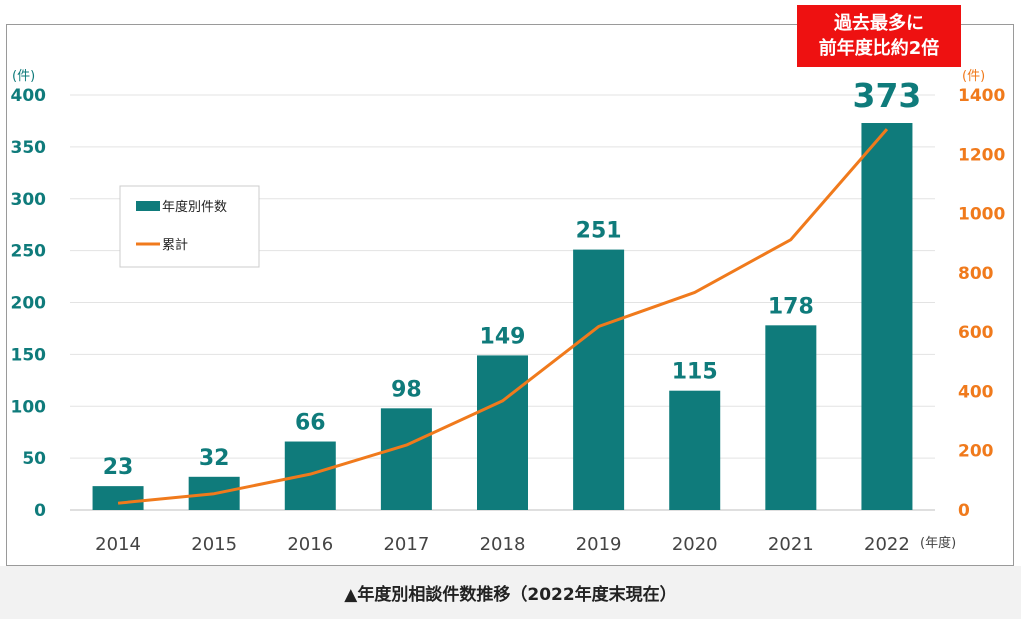 This screenshot has height=619, width=1021. I want to click on y-tick-label: 50, so click(34, 459).